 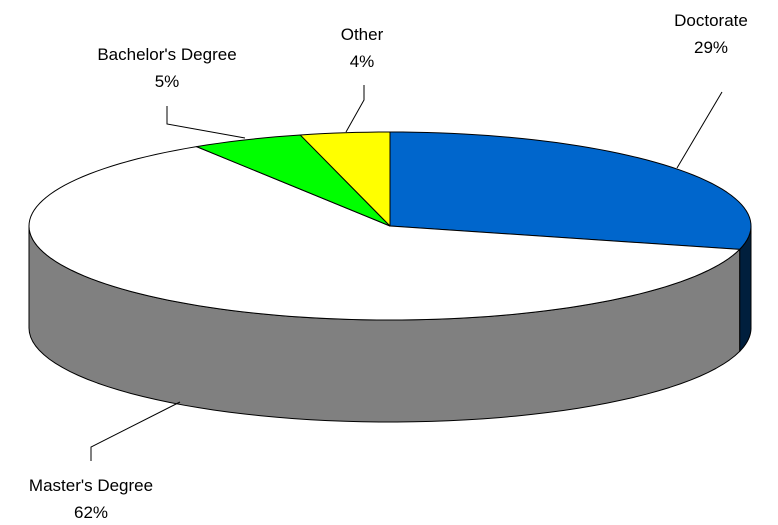 I want to click on slice-name-other: Other, so click(x=362, y=34).